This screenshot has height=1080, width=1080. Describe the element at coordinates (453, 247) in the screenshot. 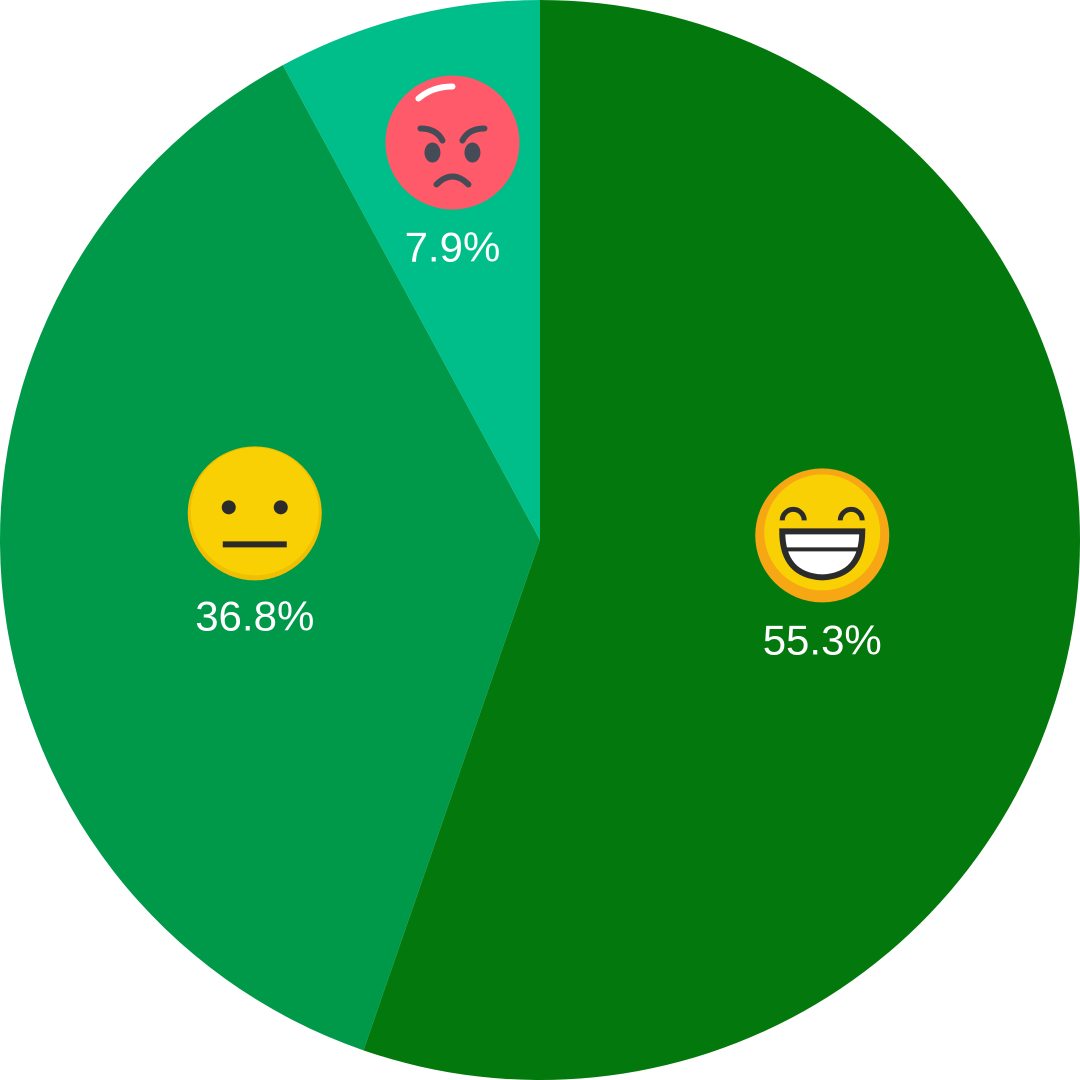

I see `value-label: 7.9%` at that location.